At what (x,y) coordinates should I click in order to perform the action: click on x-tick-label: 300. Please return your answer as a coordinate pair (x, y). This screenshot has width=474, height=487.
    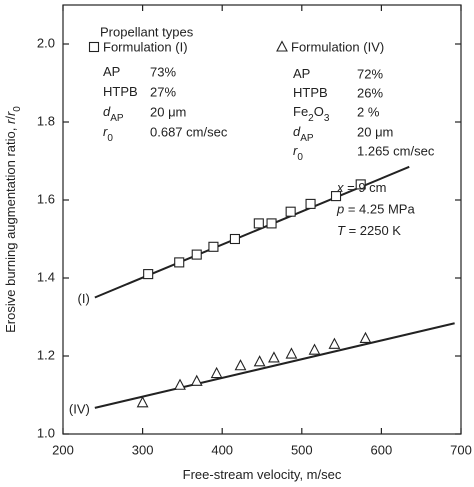
    Looking at the image, I should click on (143, 449).